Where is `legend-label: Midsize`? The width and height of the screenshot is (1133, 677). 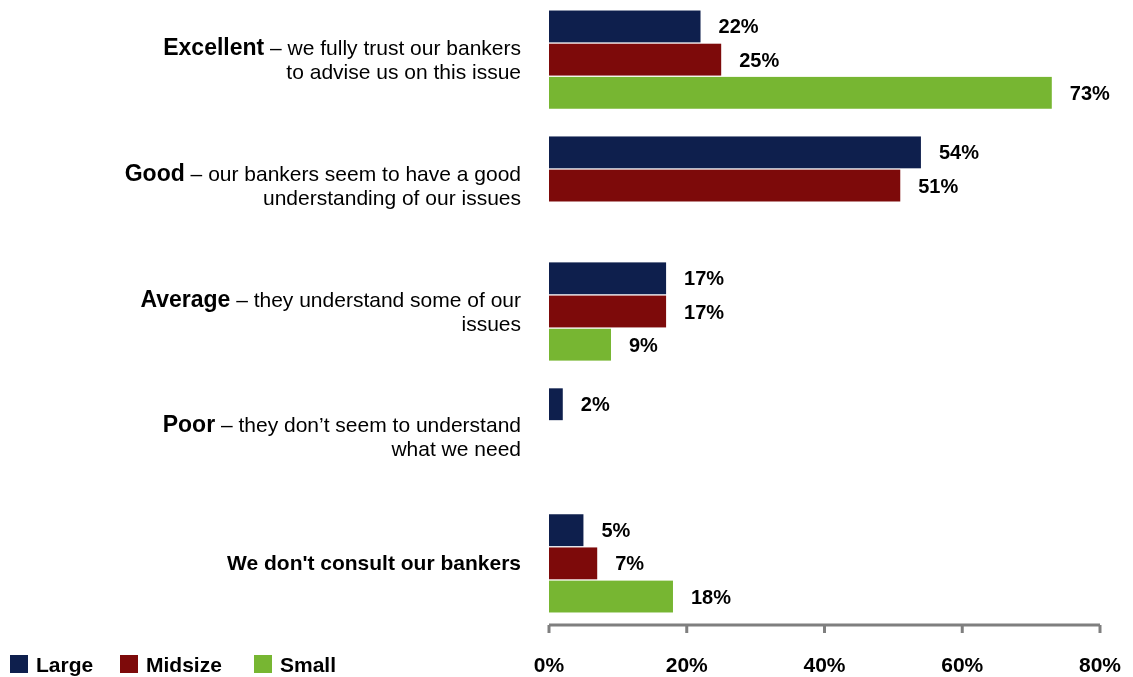
legend-label: Midsize is located at coordinates (184, 664).